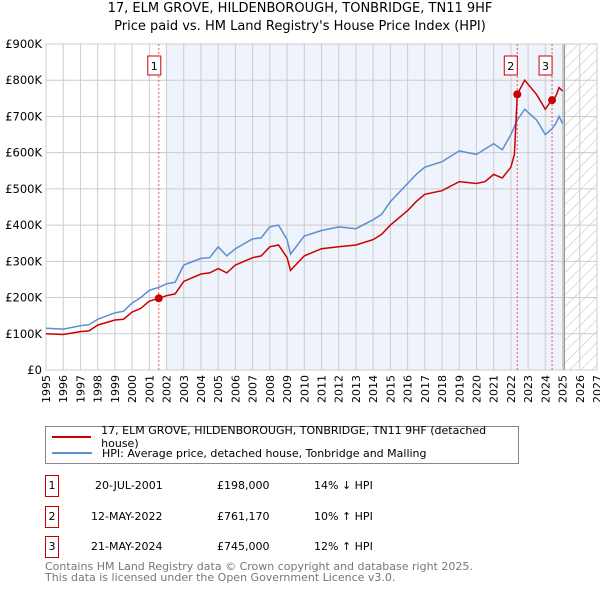  What do you see at coordinates (339, 389) in the screenshot?
I see `x-tick-label: 2012` at bounding box center [339, 389].